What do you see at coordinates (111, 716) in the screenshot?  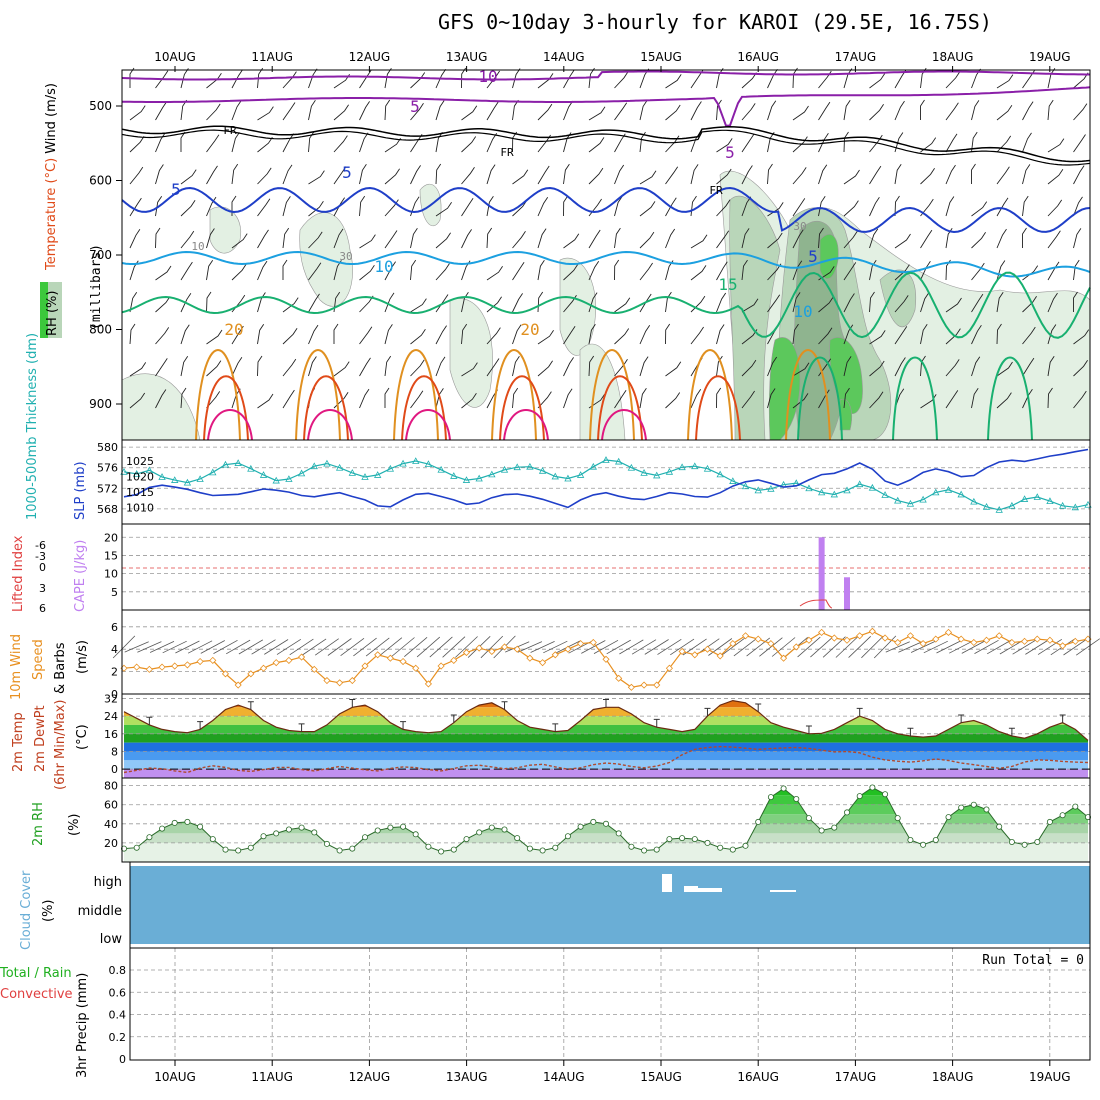 I see `y-tick-label: 24` at bounding box center [111, 716].